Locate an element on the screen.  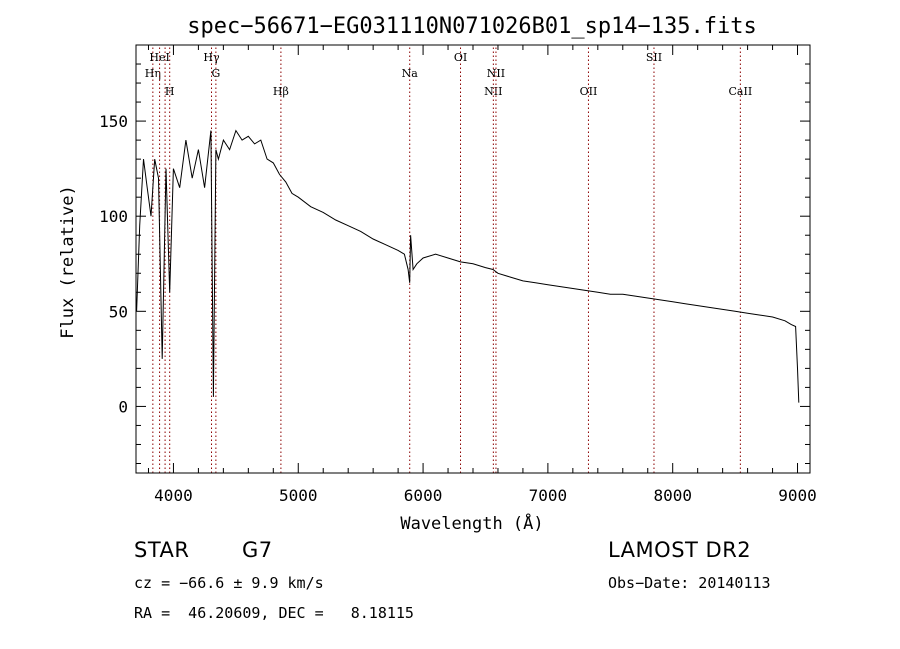
redshift-velocity: cz = −66.6 ± 9.9 km/s is located at coordinates (229, 583).